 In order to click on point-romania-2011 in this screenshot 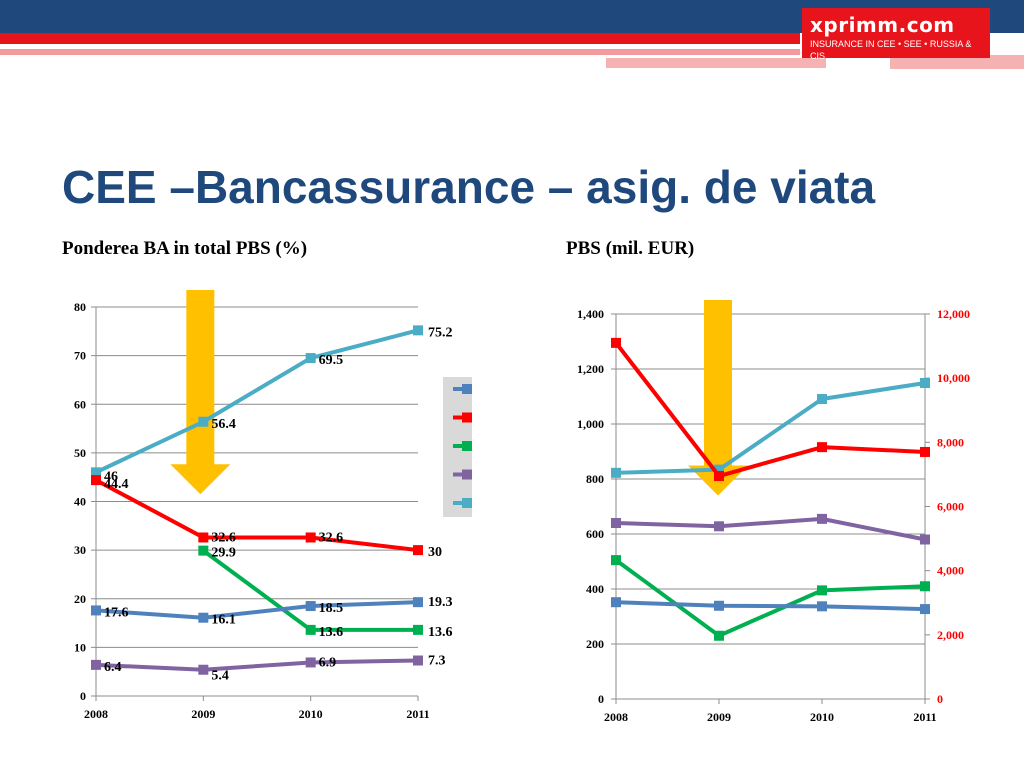, I will do `click(925, 586)`.